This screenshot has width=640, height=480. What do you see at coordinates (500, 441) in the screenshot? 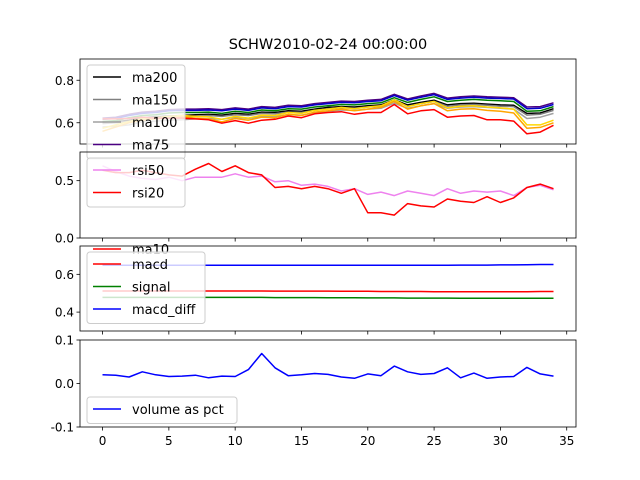
I see `x-tick-label: 30` at bounding box center [500, 441].